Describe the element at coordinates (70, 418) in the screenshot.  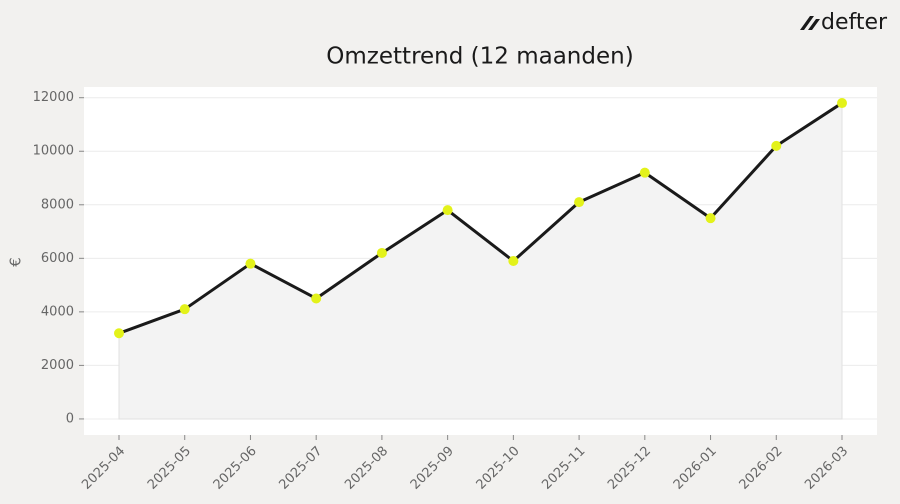
I see `y-tick-label: 0` at that location.